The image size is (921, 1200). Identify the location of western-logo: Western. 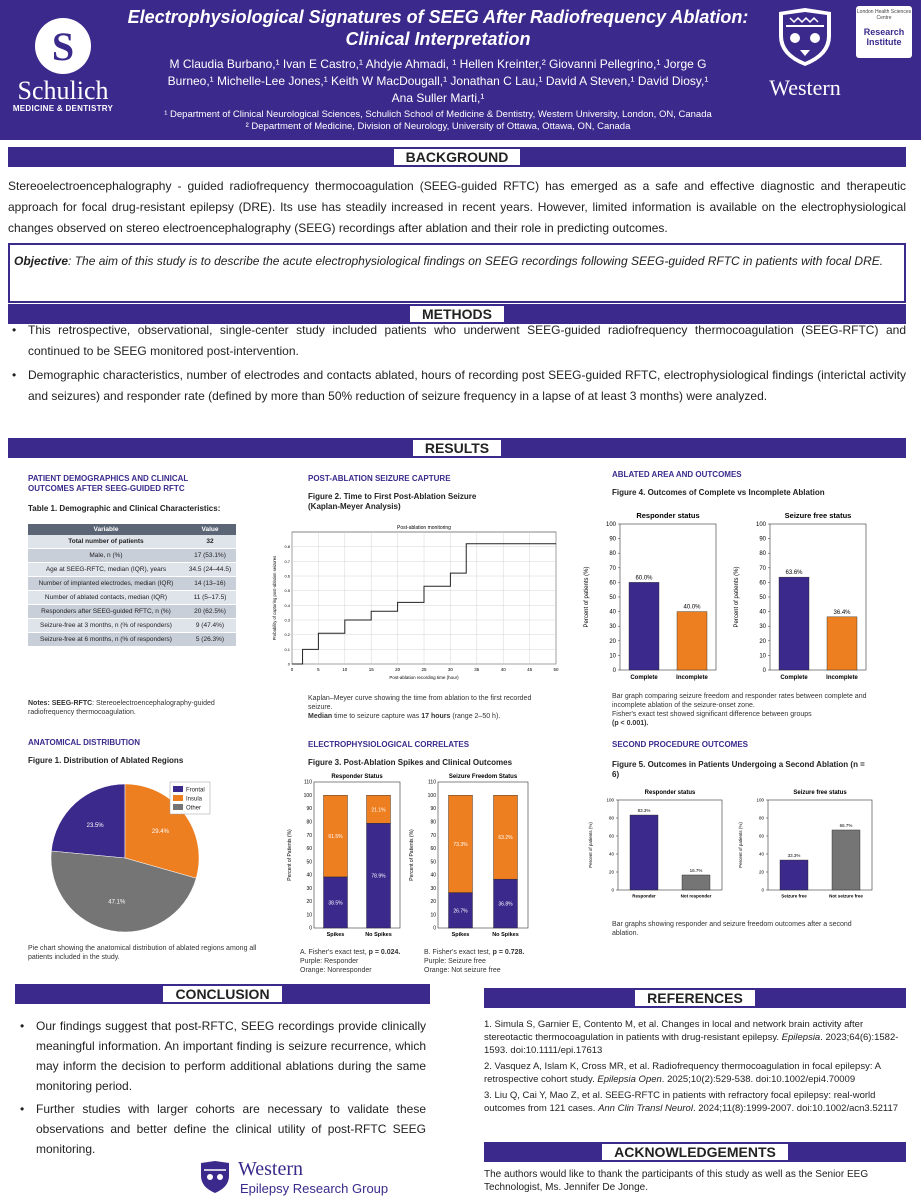
(805, 53).